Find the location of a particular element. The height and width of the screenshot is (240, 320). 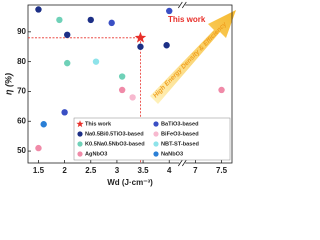

legend-label: Na0.5Bi0.5TiO3-based is located at coordinates (114, 134).